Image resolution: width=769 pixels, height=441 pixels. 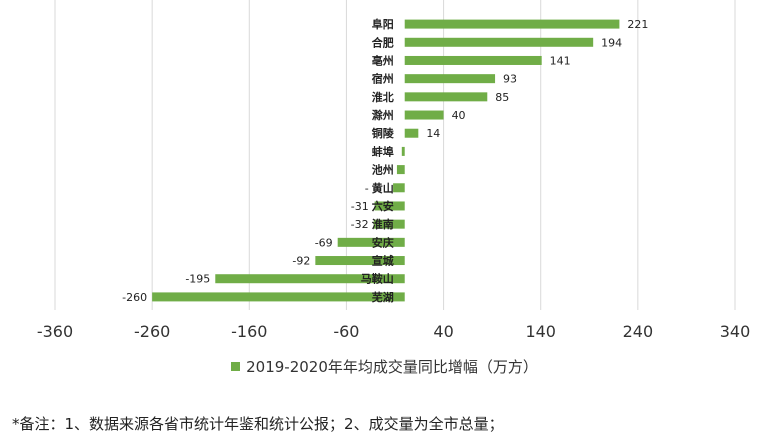 I want to click on category-label: 滁州, so click(x=383, y=115).